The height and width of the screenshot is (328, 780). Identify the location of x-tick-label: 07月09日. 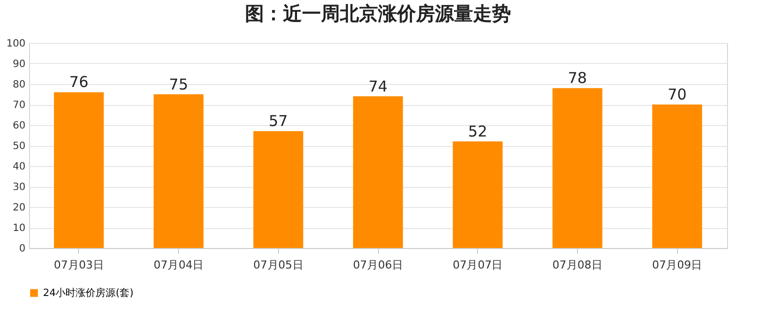
(677, 265).